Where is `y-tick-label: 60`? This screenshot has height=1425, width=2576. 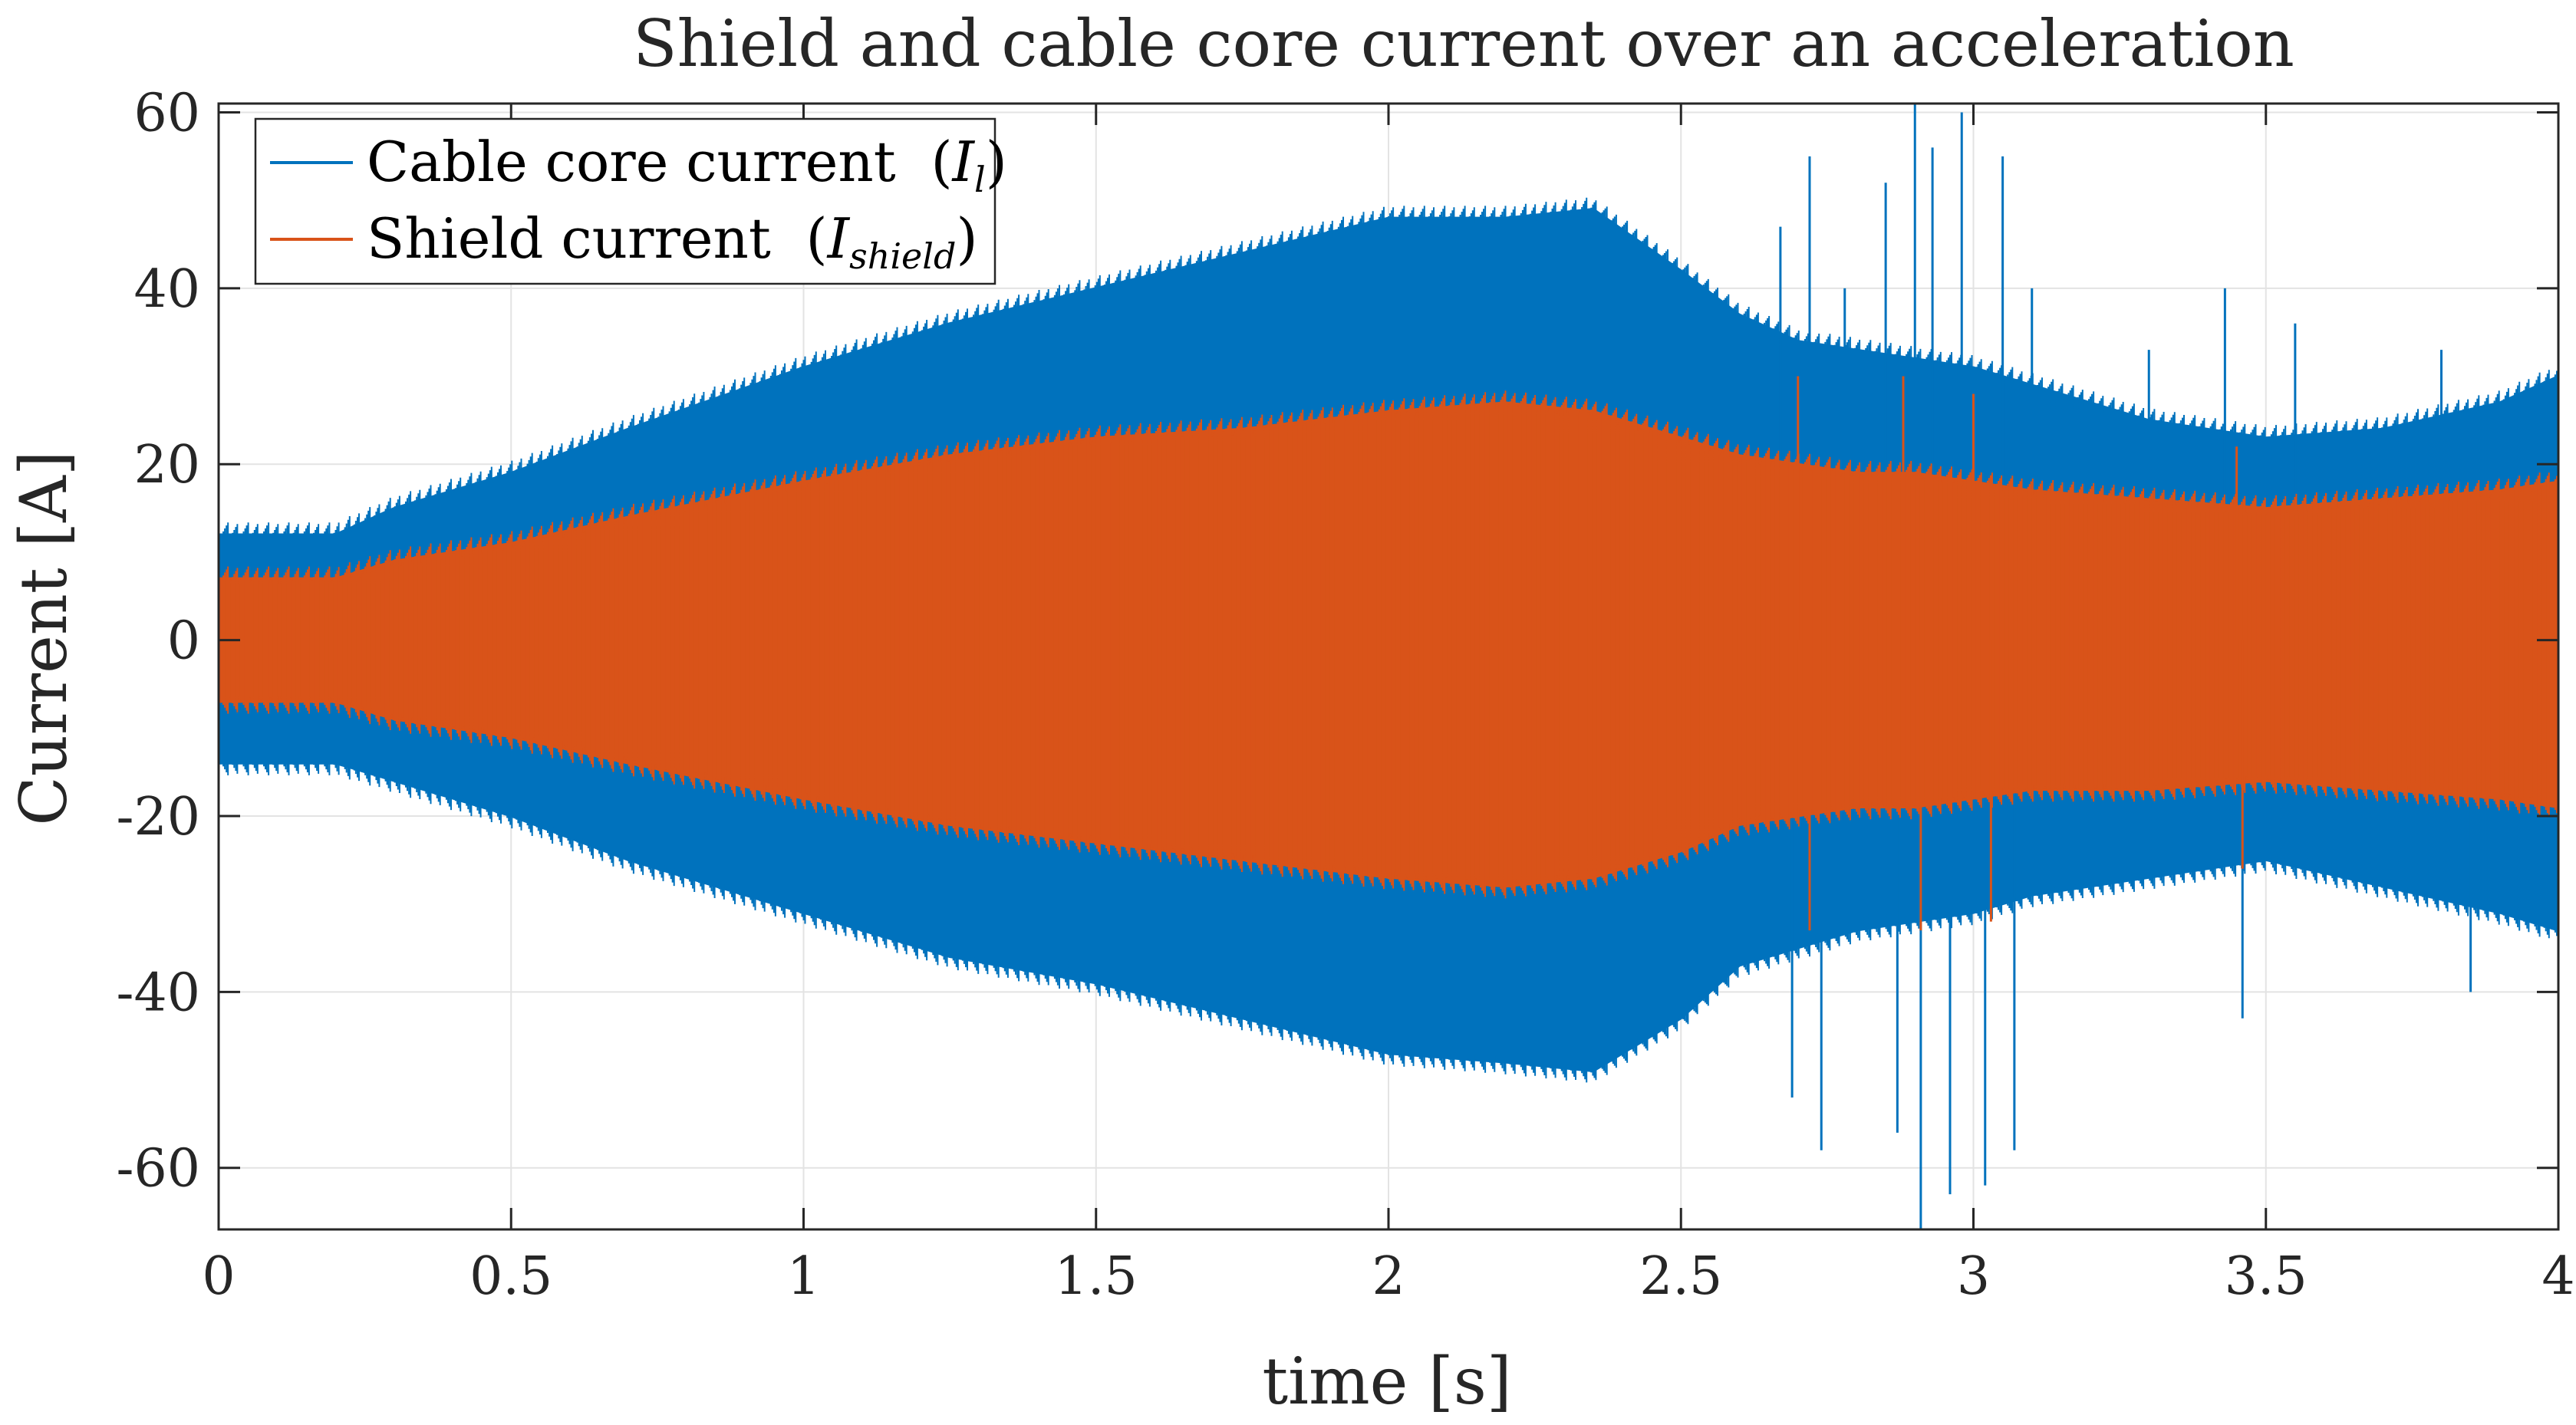 y-tick-label: 60 is located at coordinates (166, 113).